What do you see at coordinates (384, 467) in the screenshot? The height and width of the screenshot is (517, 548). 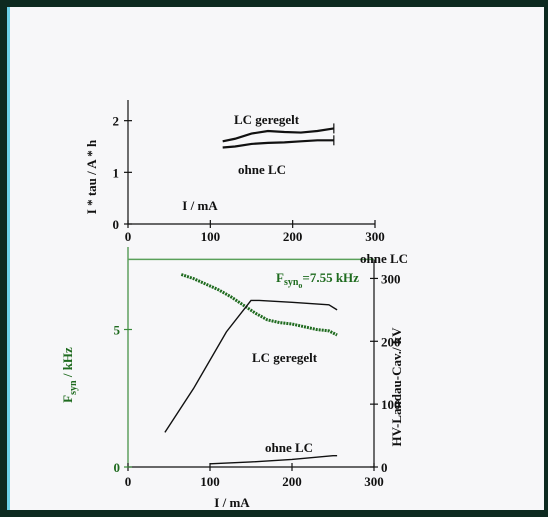 I see `bottom-right-y-tick-label: 0` at bounding box center [384, 467].